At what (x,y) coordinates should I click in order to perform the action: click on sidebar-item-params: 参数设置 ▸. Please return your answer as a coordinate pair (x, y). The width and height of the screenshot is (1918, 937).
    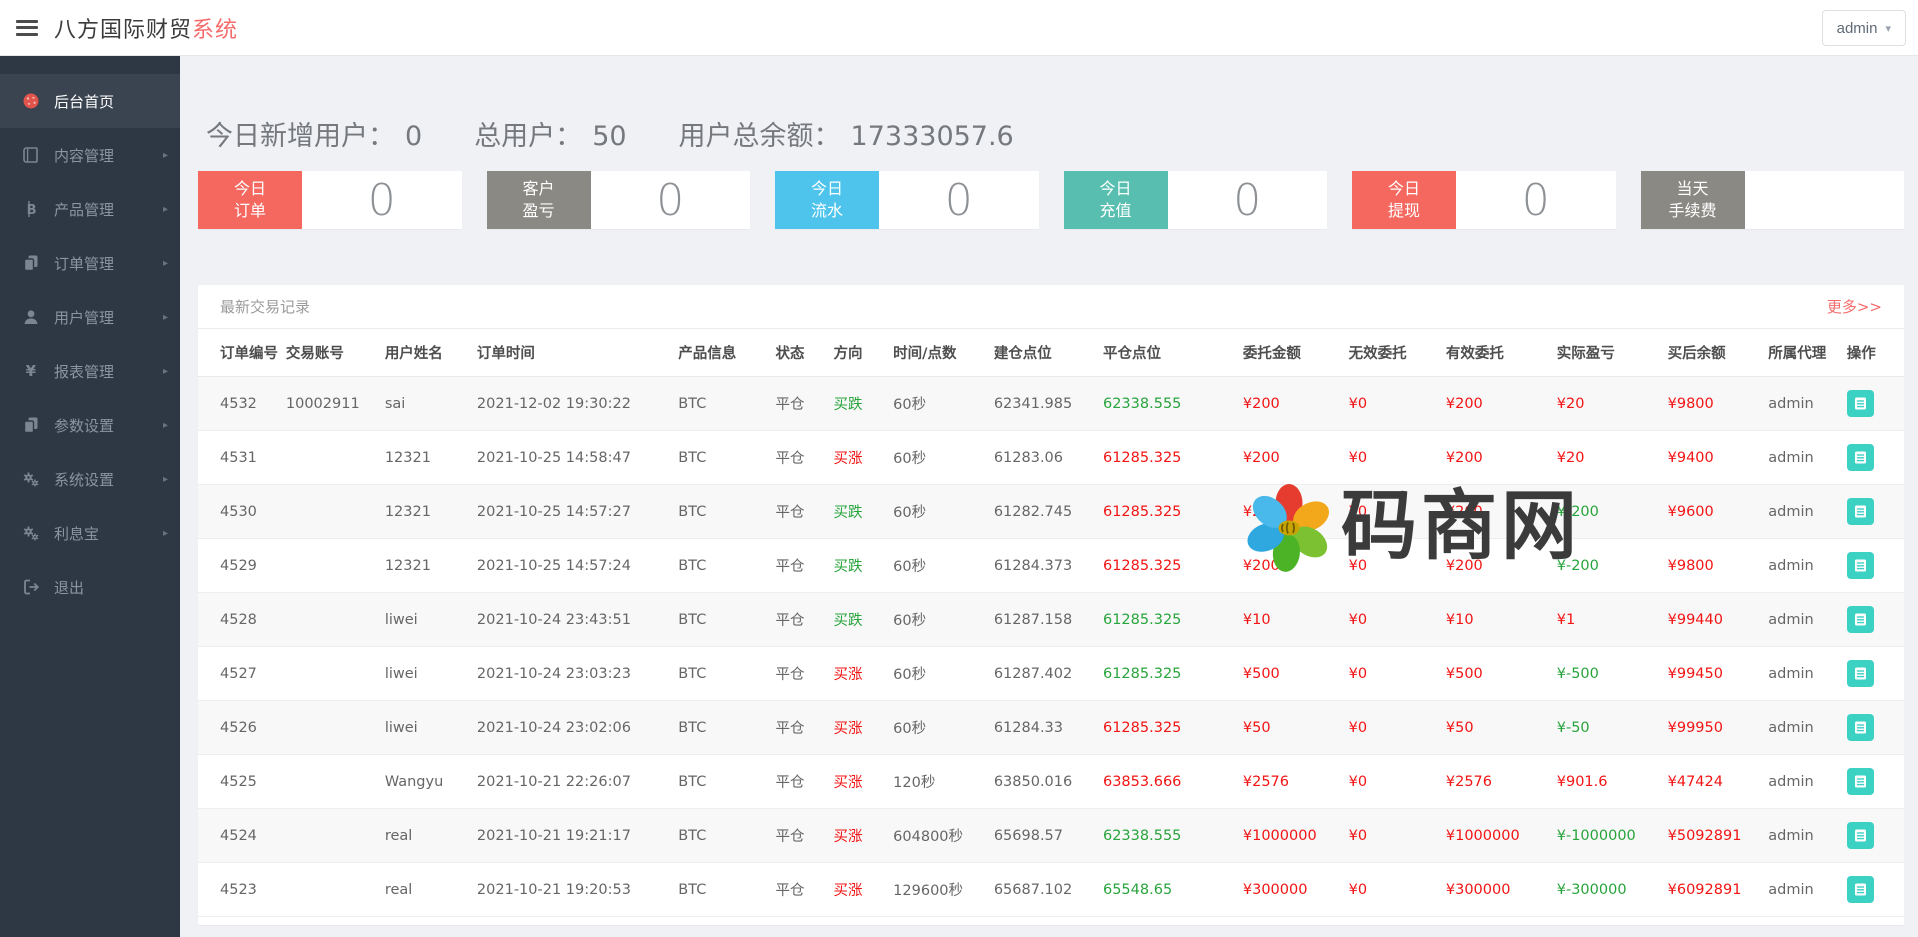
    Looking at the image, I should click on (90, 425).